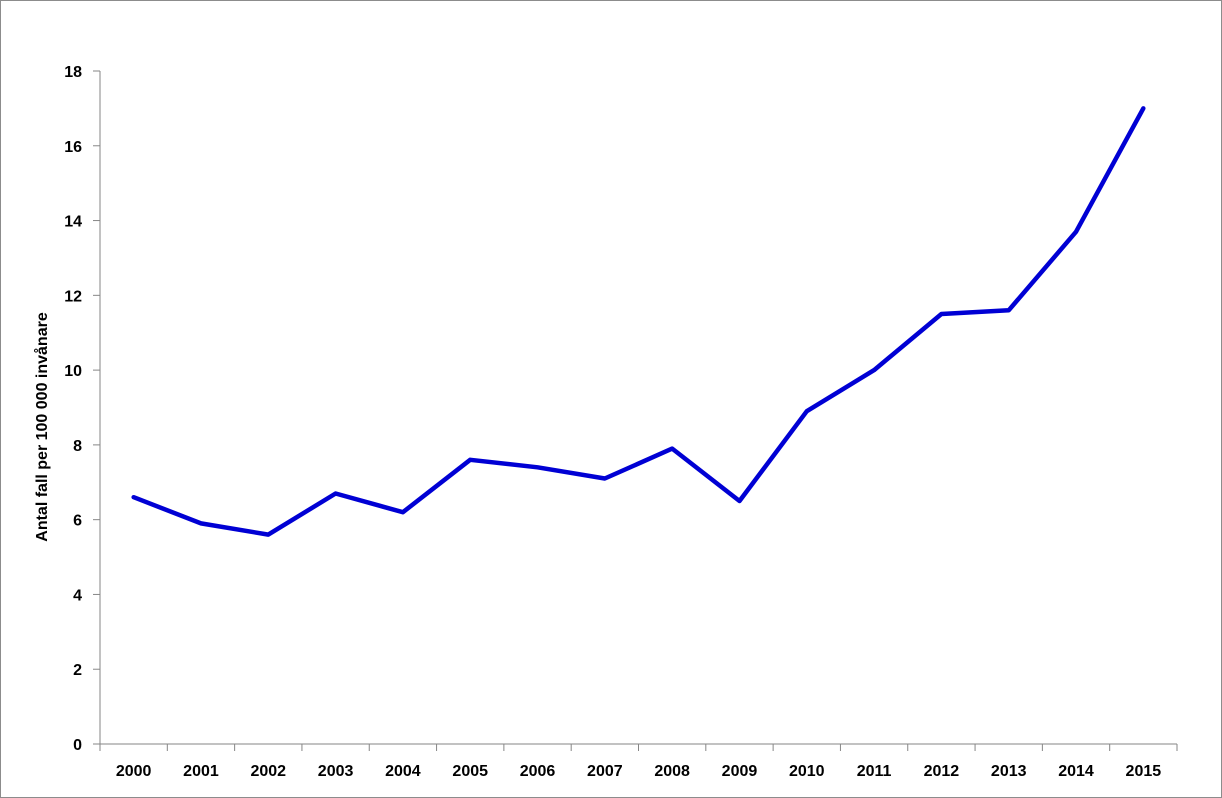 The height and width of the screenshot is (798, 1222). I want to click on x-tick-label: 2002, so click(268, 771).